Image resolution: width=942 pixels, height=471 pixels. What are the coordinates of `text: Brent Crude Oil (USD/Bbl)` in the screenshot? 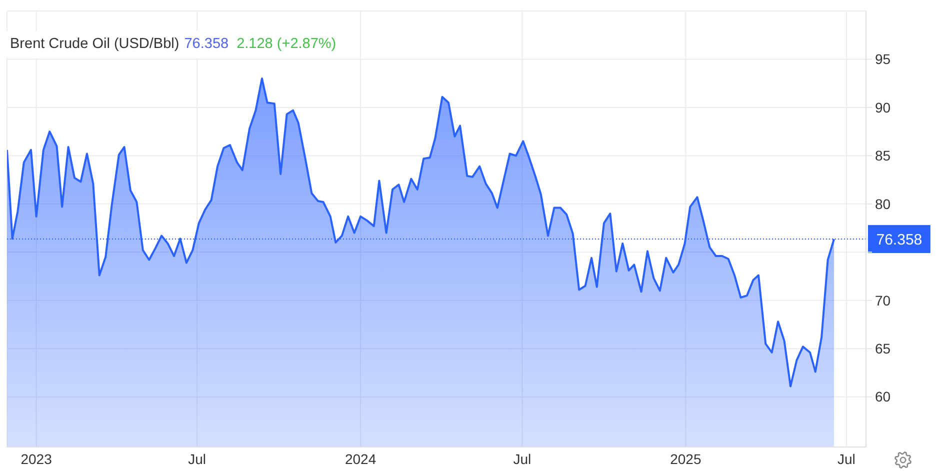 It's located at (95, 44).